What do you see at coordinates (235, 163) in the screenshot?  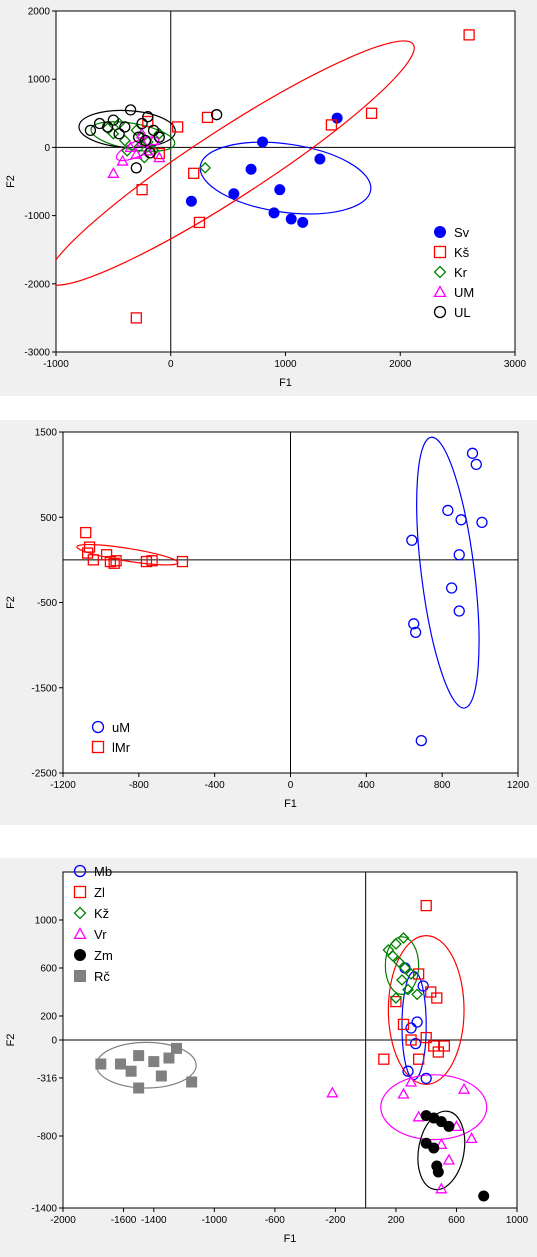 I see `confidence-ellipse-Kš` at bounding box center [235, 163].